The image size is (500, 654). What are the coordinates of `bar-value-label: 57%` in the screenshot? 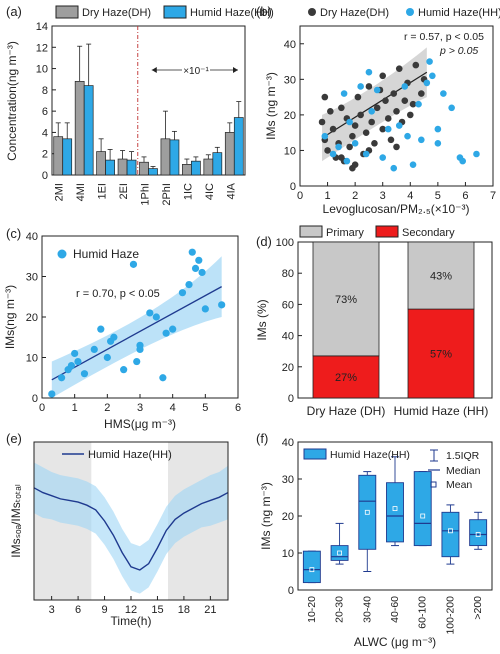 It's located at (441, 355).